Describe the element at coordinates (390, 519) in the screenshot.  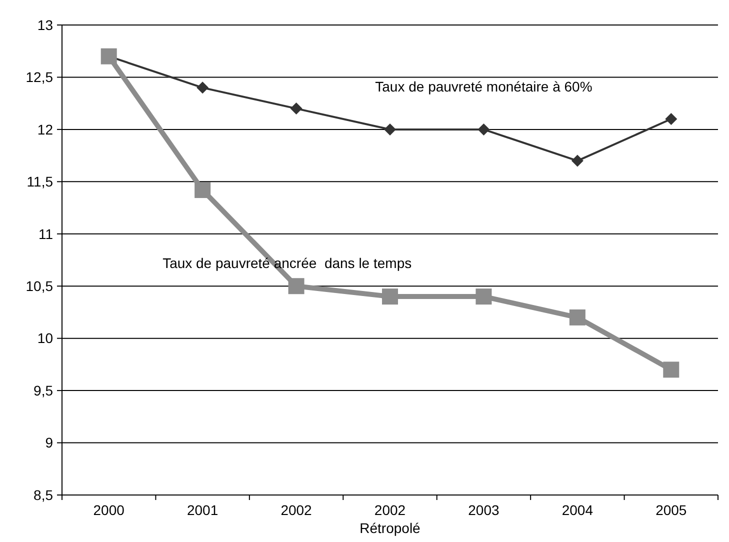
I see `x-tick-label: 2002 Rétropolé` at that location.